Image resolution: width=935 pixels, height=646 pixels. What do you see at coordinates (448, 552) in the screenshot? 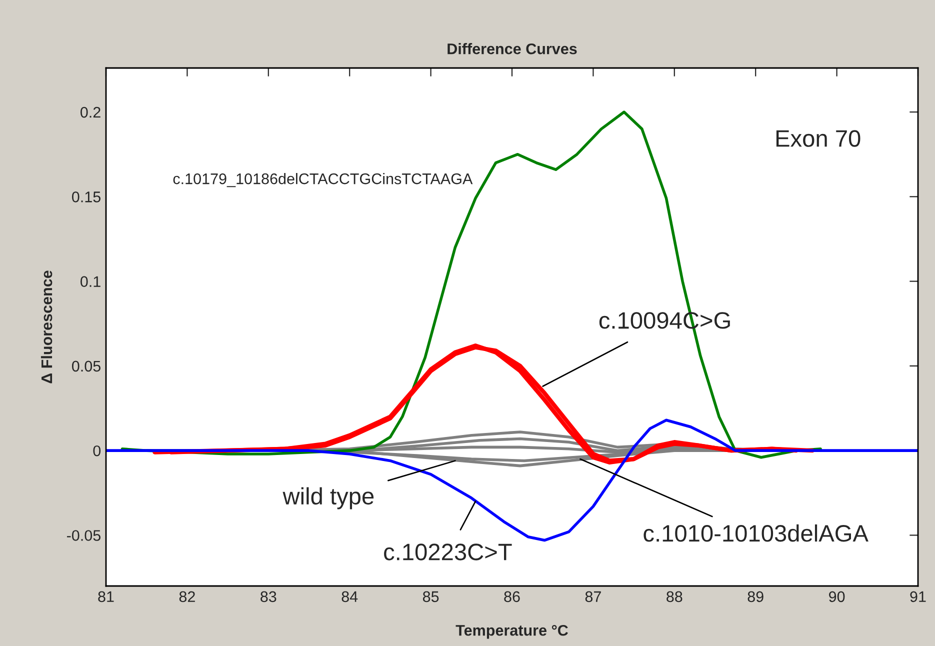
I see `annotation: c.10223C>T` at bounding box center [448, 552].